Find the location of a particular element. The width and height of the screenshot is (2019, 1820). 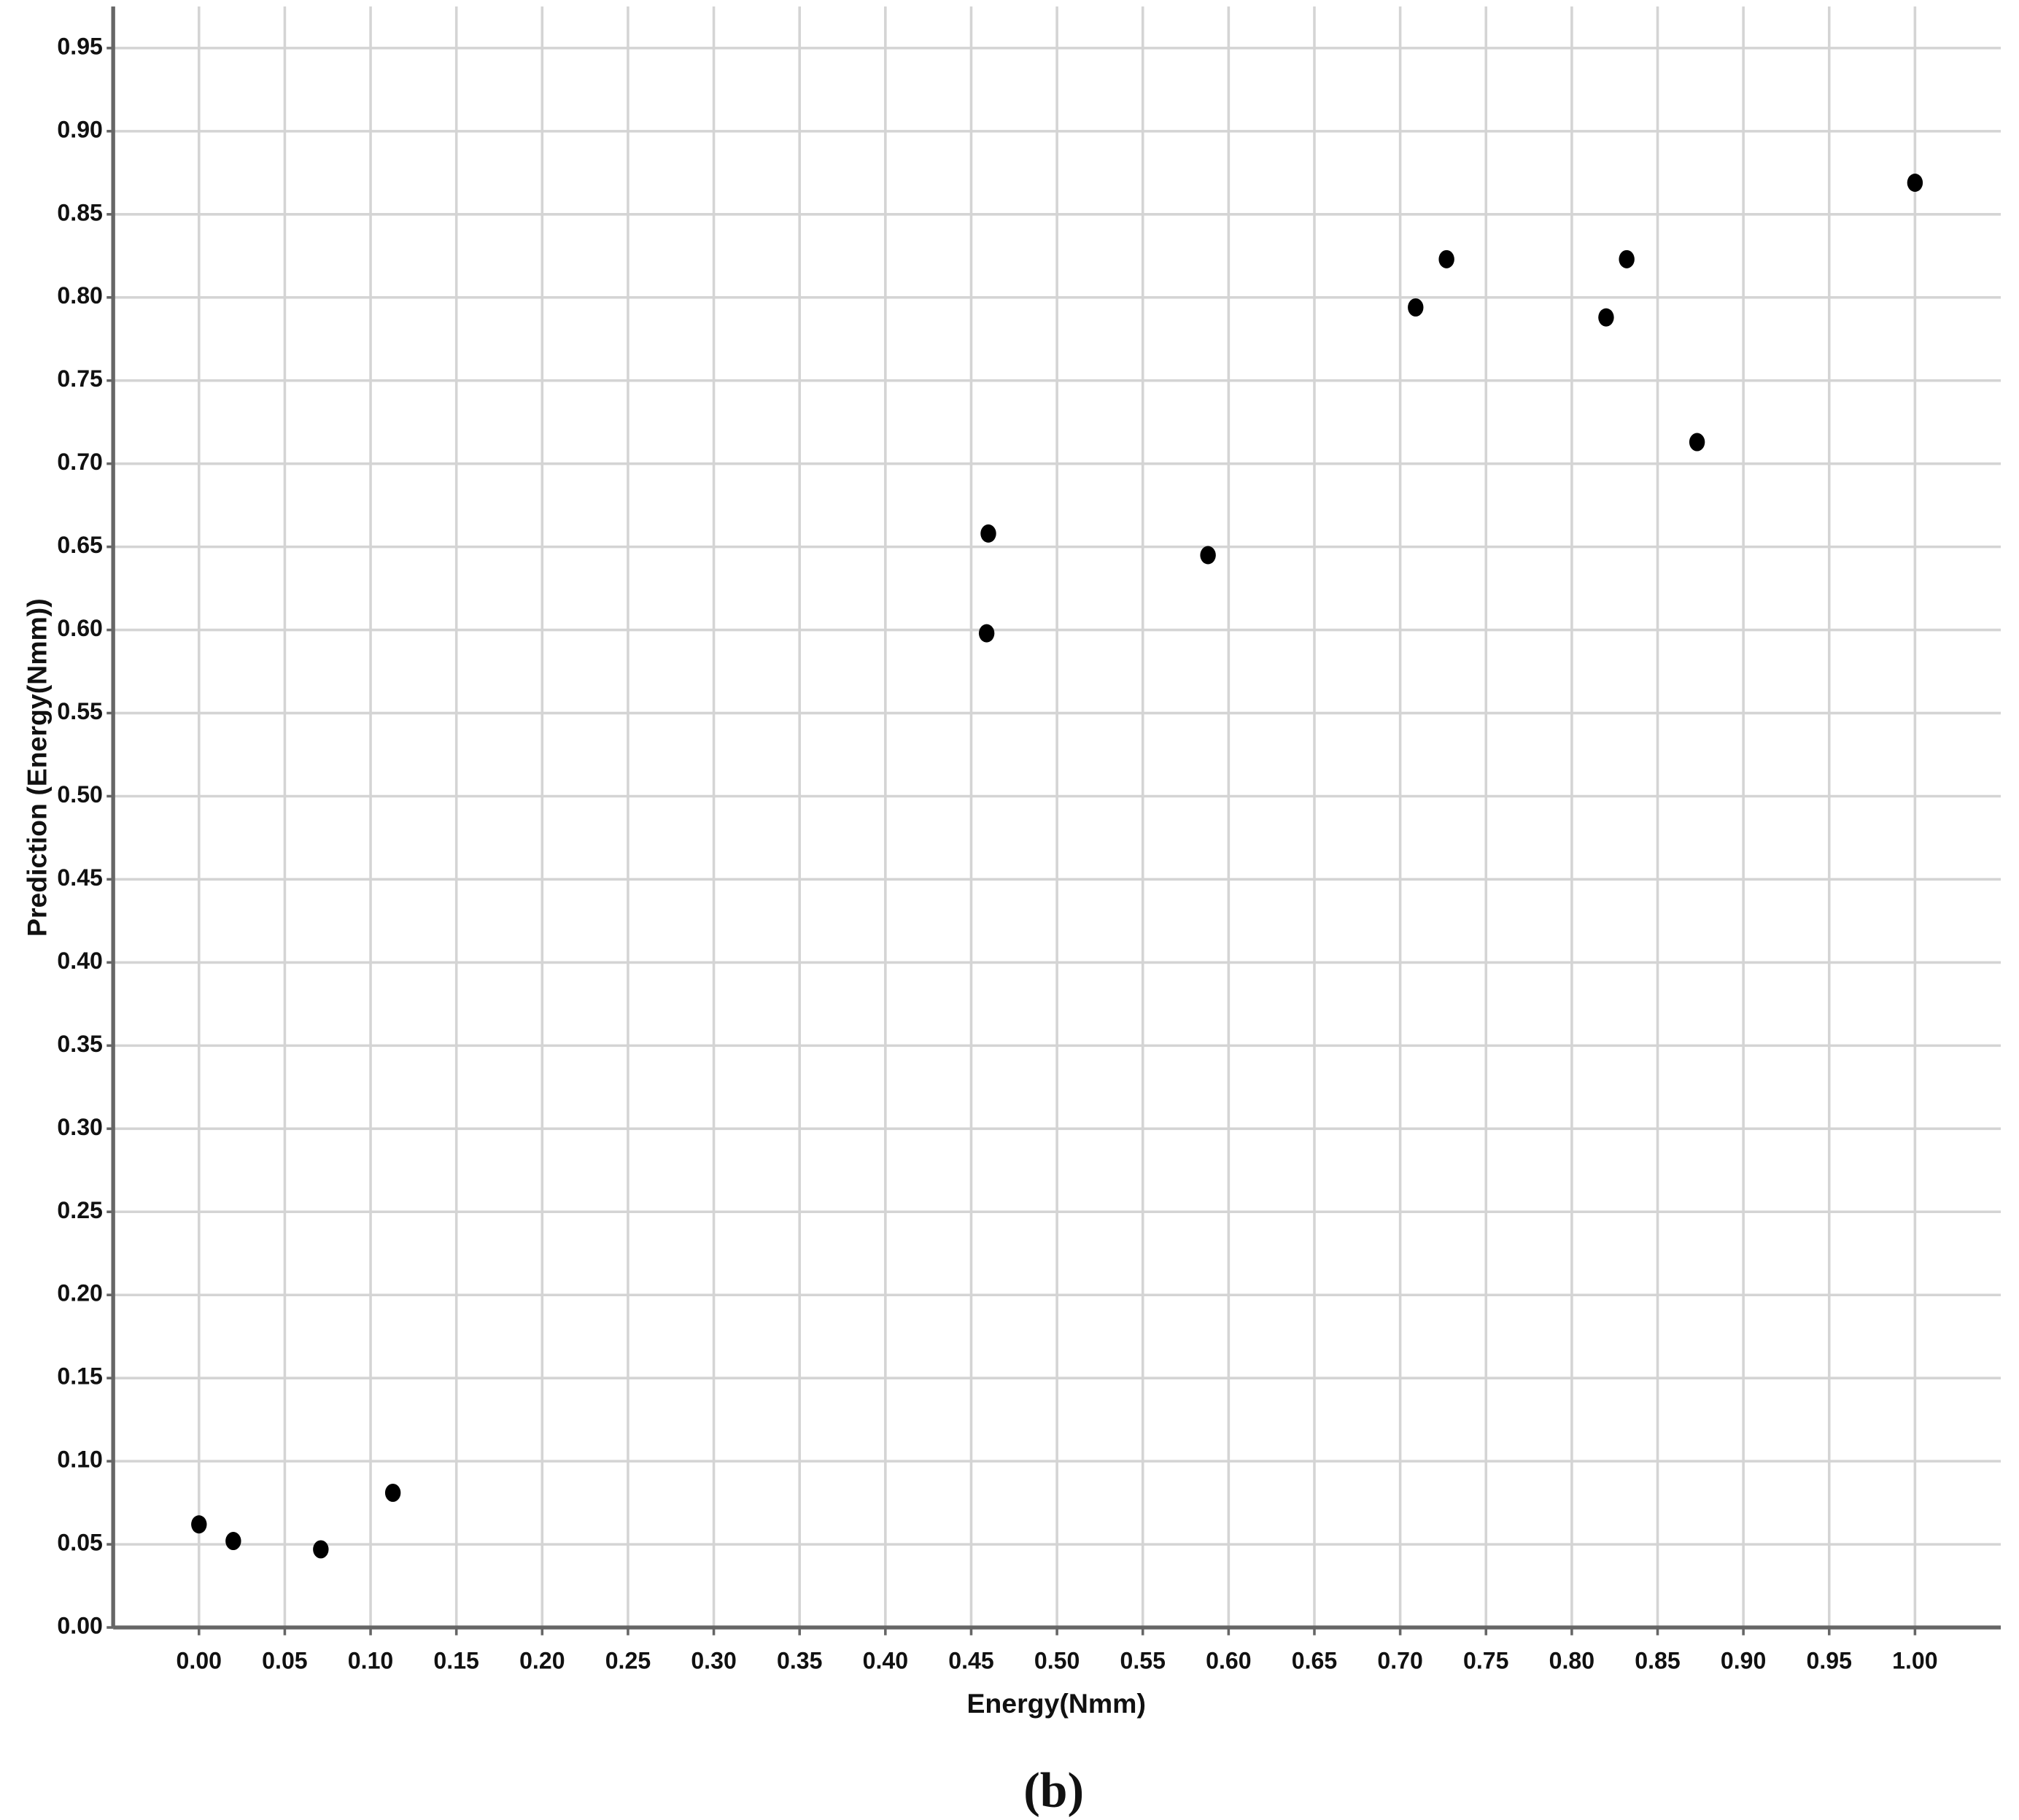

x-tick-label: 0.00 is located at coordinates (200, 1661).